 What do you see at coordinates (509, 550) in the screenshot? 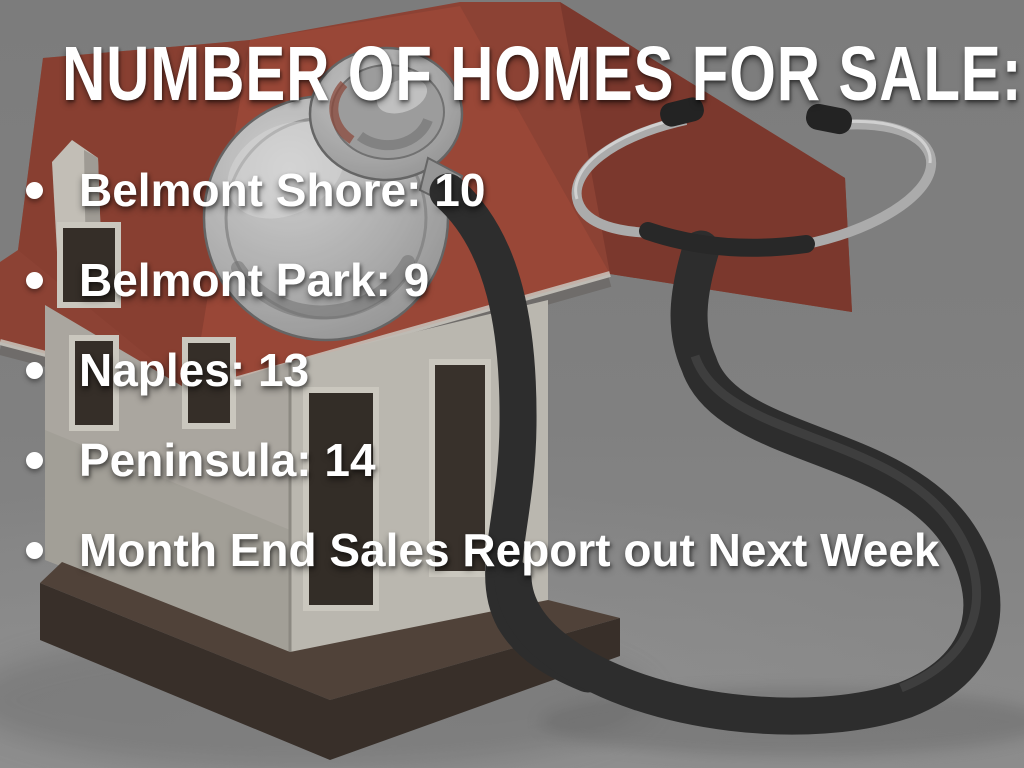
I see `bullet-text: Month End Sales Report out Next Week` at bounding box center [509, 550].